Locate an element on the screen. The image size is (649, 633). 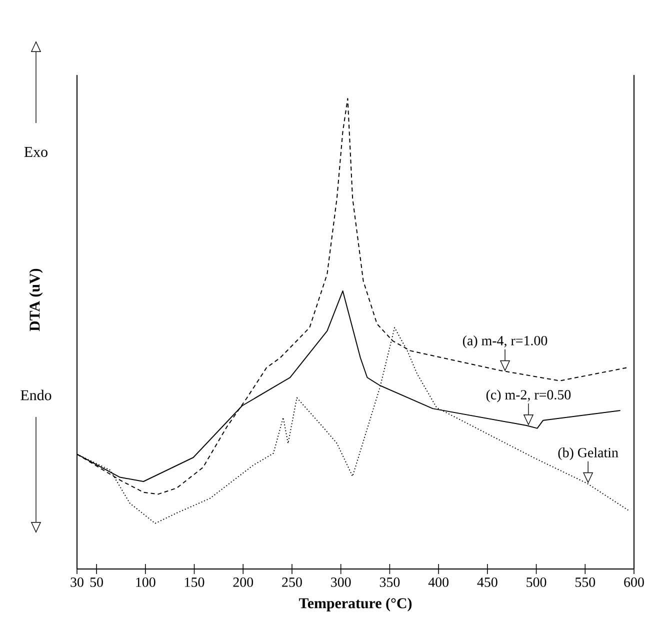
x-tick-label: 100 is located at coordinates (146, 582).